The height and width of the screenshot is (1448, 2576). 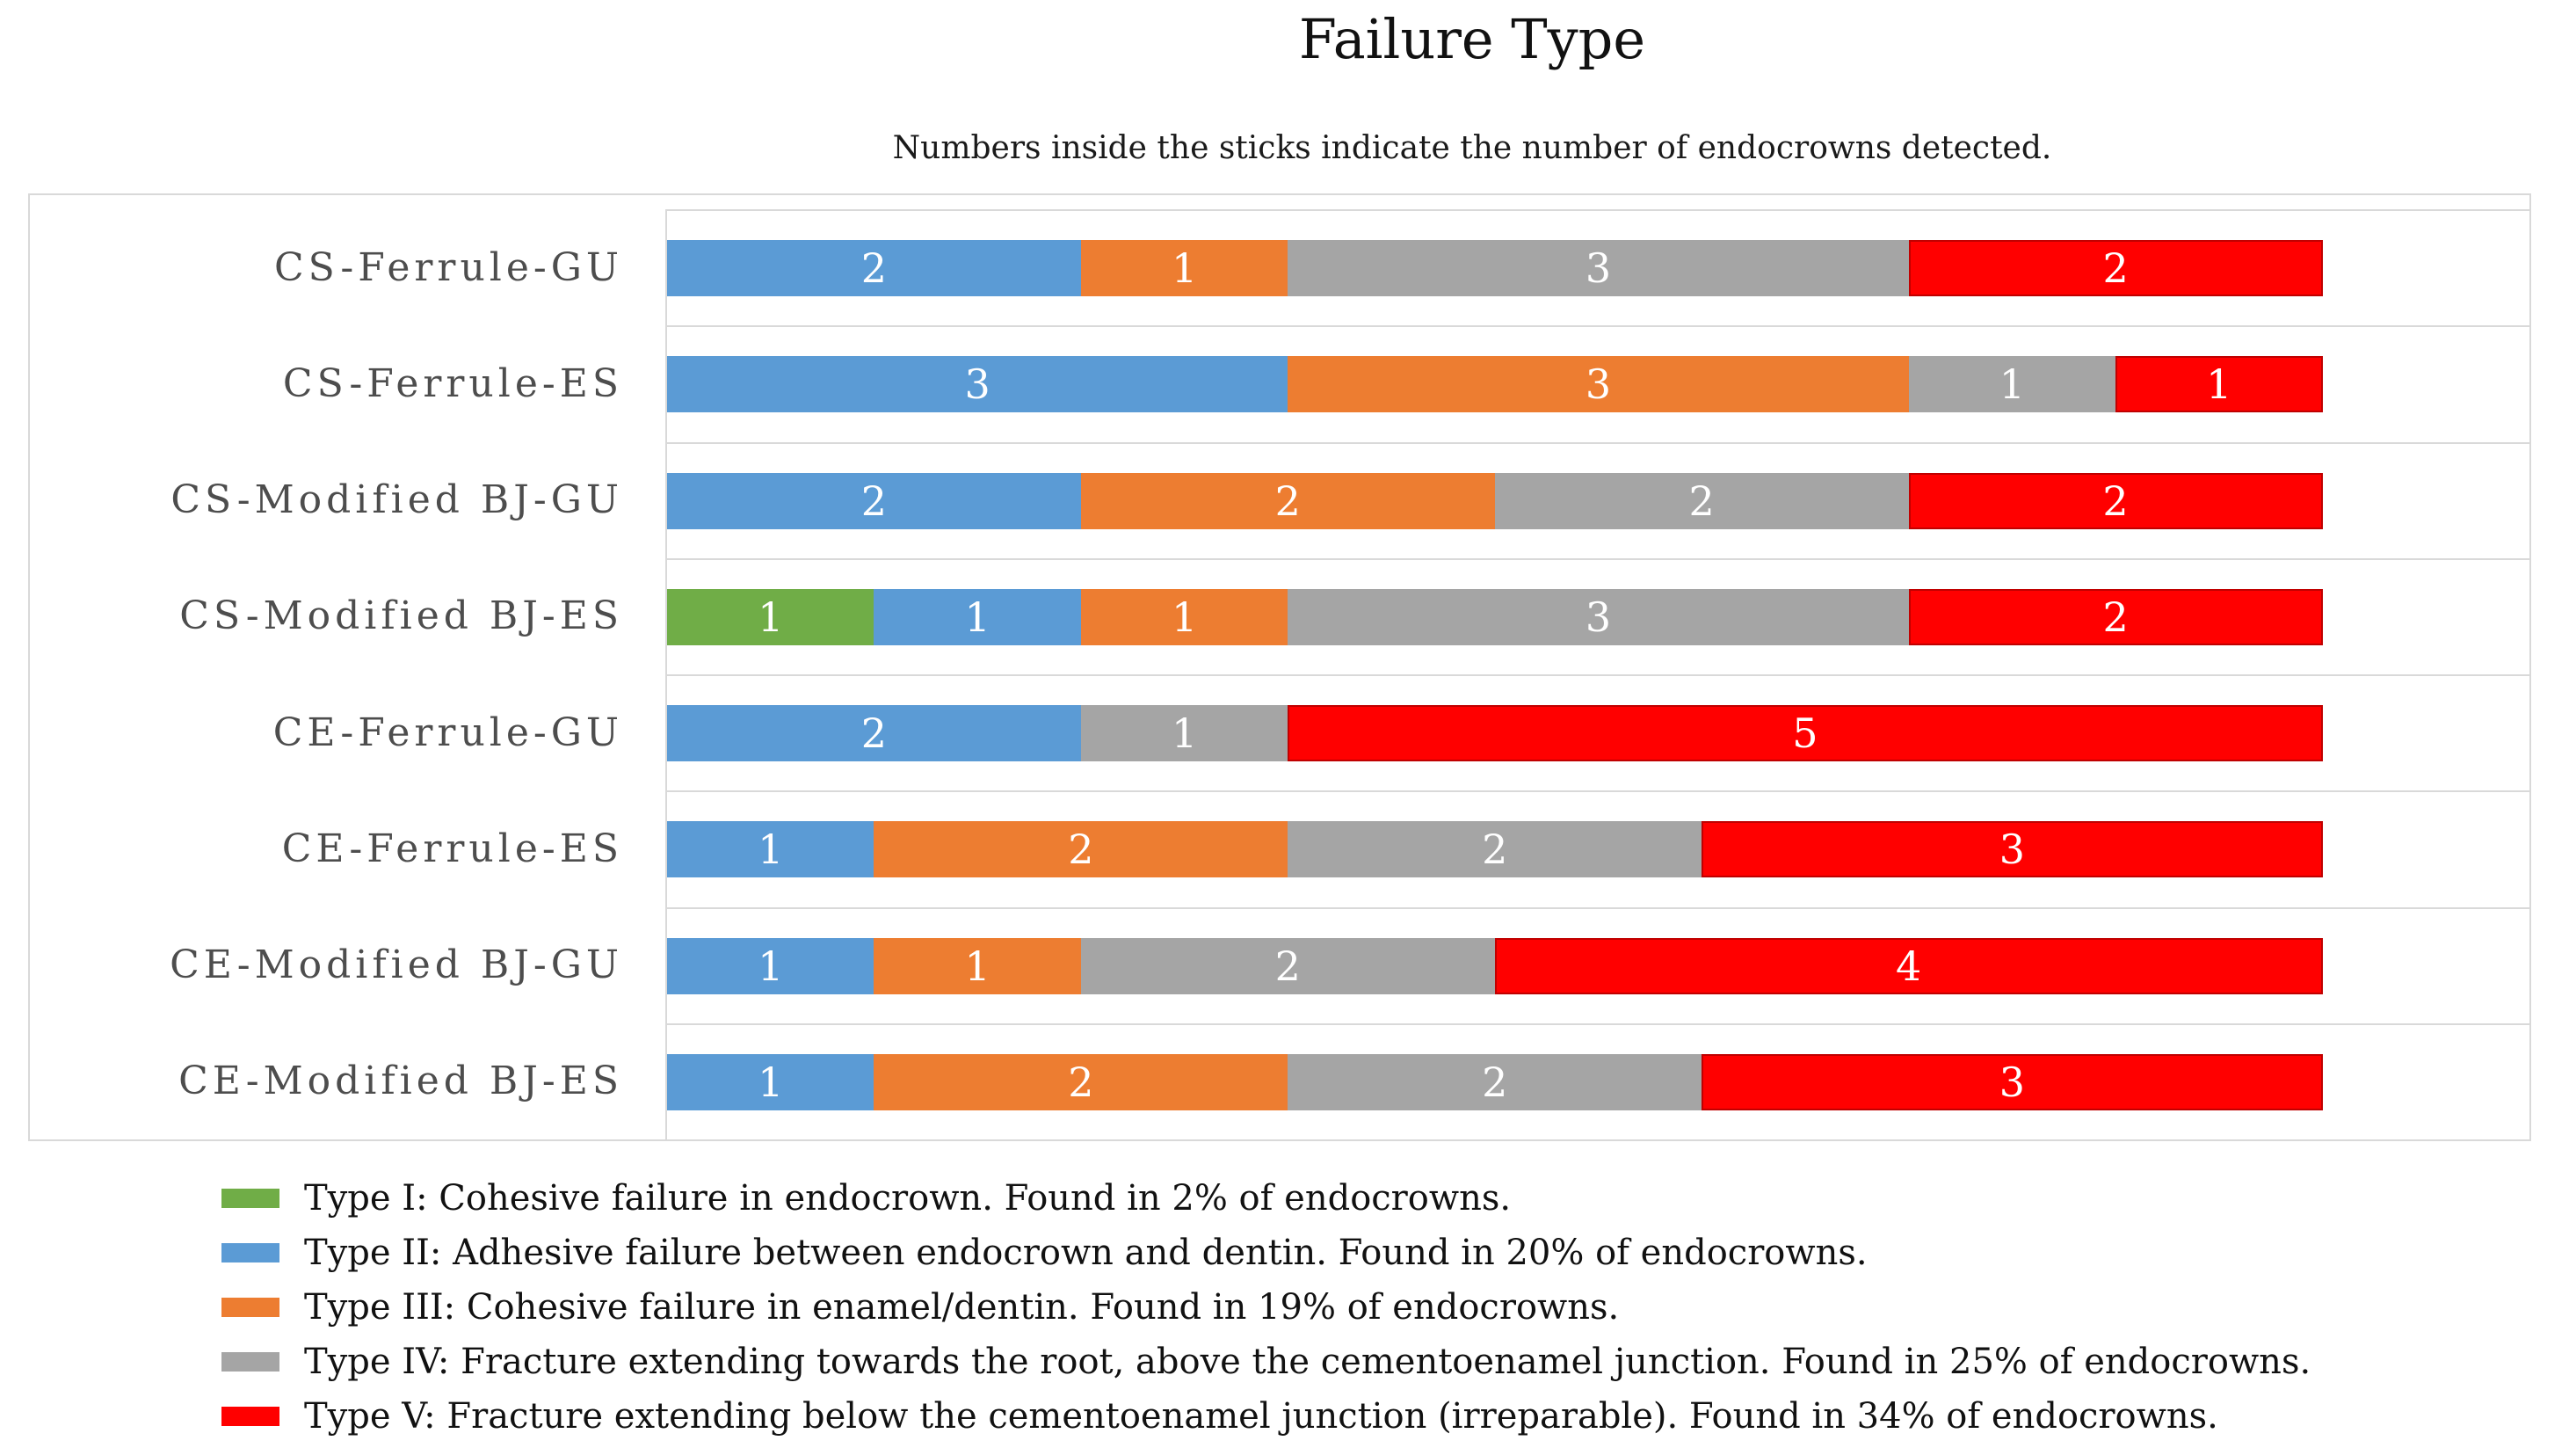 What do you see at coordinates (447, 732) in the screenshot?
I see `category-label: CE-Ferrule-GU` at bounding box center [447, 732].